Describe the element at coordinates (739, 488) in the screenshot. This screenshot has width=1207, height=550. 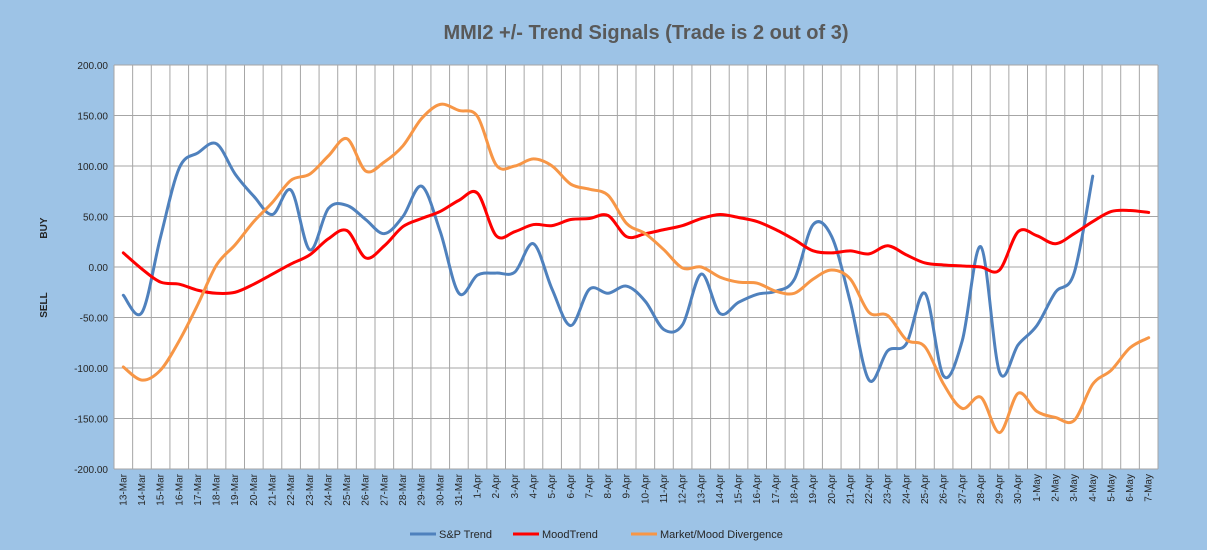
I see `x-tick-label: 15-Apr` at that location.